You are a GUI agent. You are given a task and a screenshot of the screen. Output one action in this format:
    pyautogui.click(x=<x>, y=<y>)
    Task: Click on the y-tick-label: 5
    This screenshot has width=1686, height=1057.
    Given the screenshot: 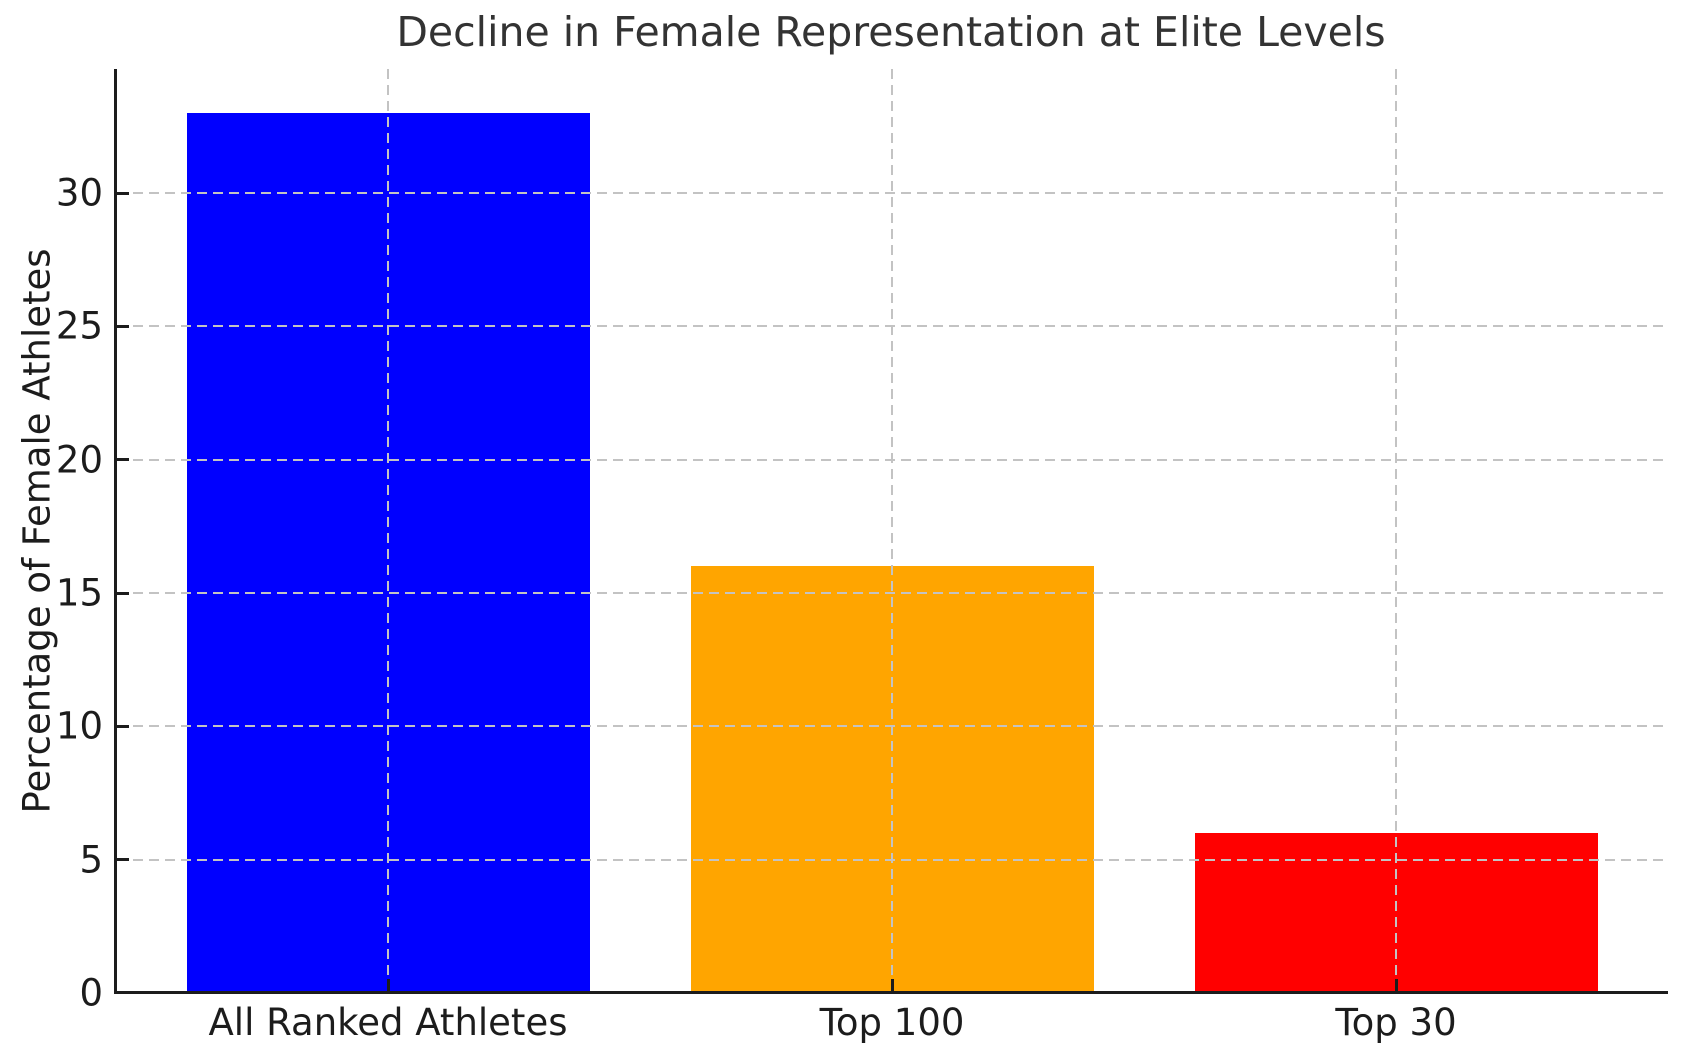 What is the action you would take?
    pyautogui.click(x=91, y=860)
    